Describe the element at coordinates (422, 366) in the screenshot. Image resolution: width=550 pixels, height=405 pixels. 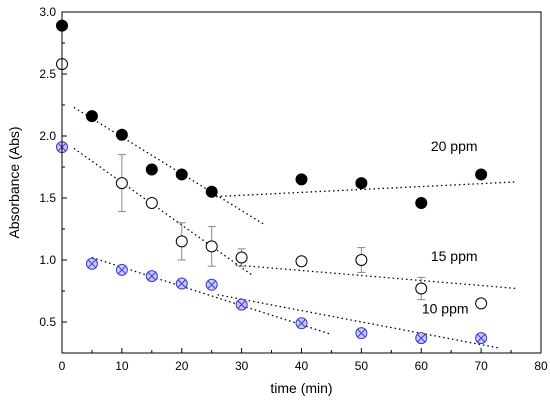
I see `x-tick-label: 60` at that location.